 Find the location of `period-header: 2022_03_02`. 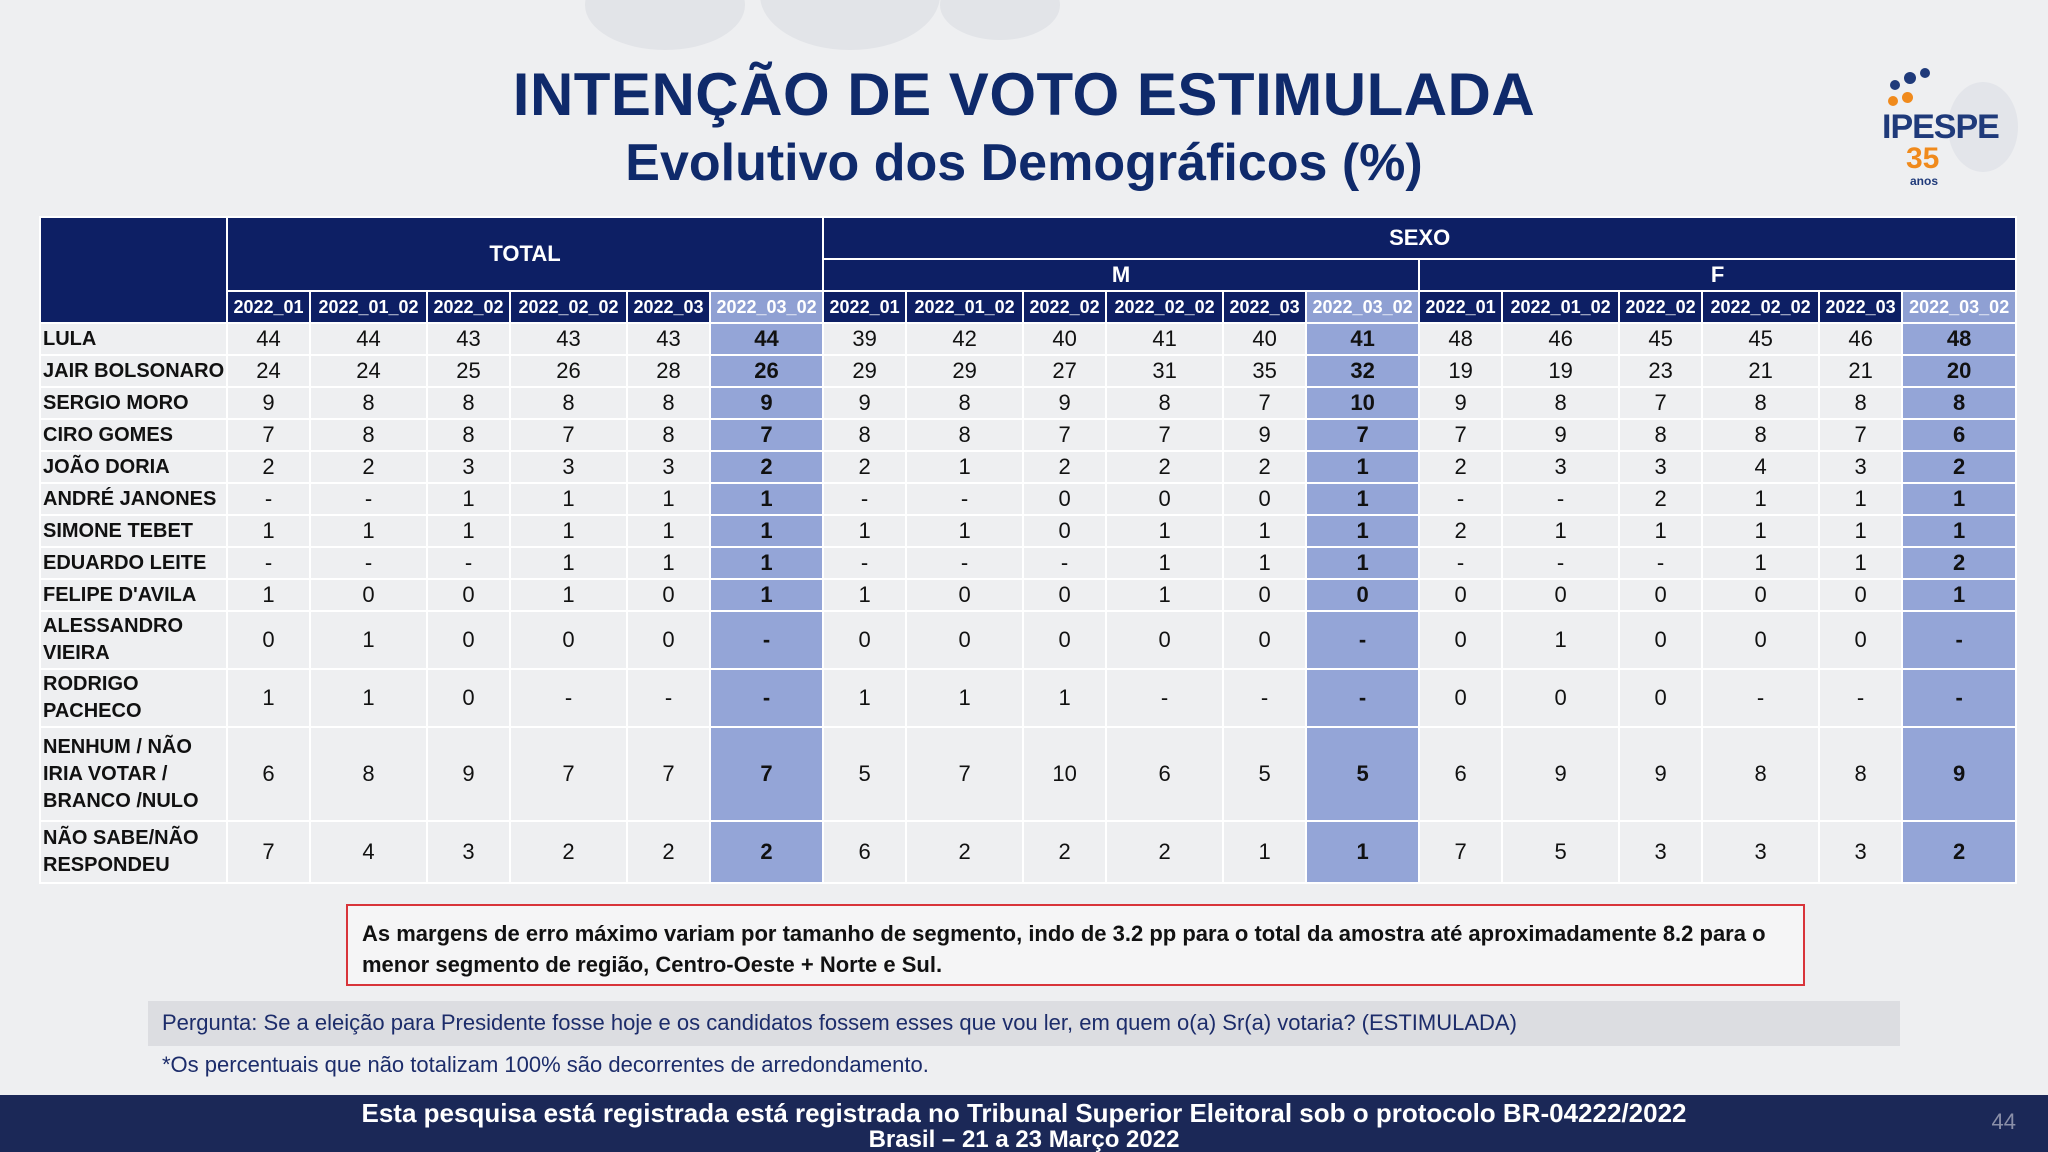

period-header: 2022_03_02 is located at coordinates (1959, 307).